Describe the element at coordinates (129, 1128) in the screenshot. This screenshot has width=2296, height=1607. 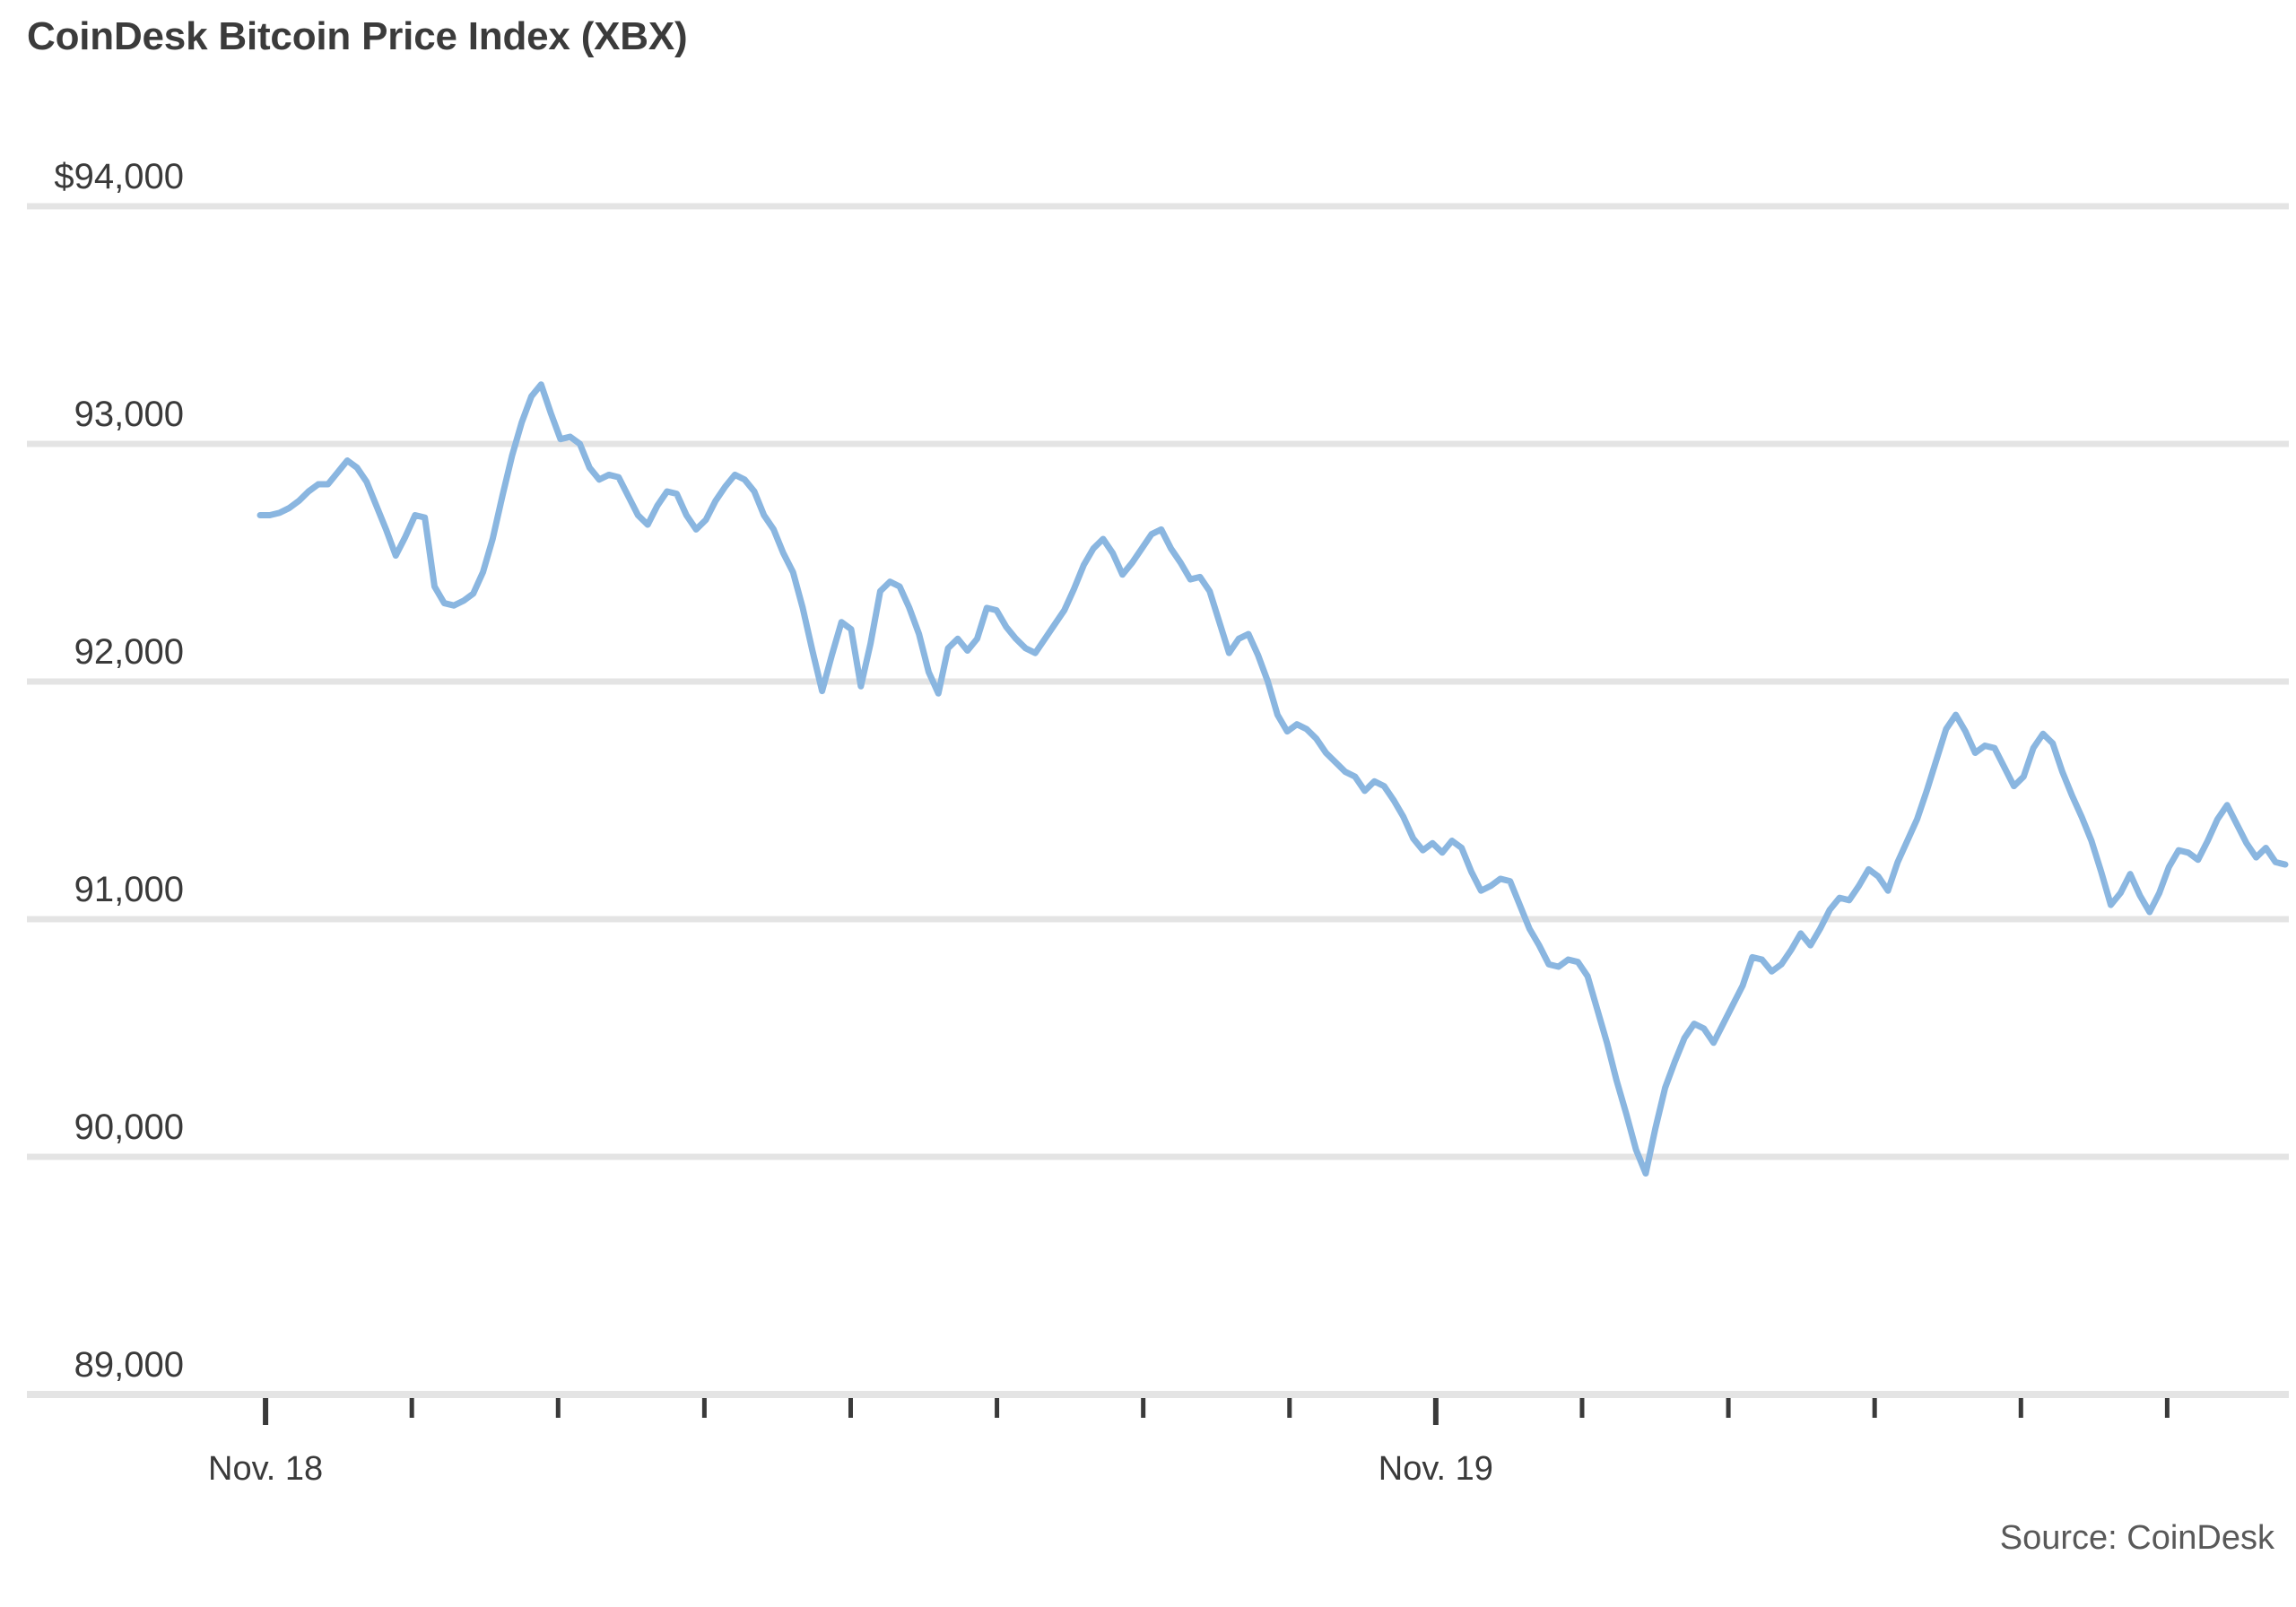
I see `y-axis-tick-label: 90,000` at that location.